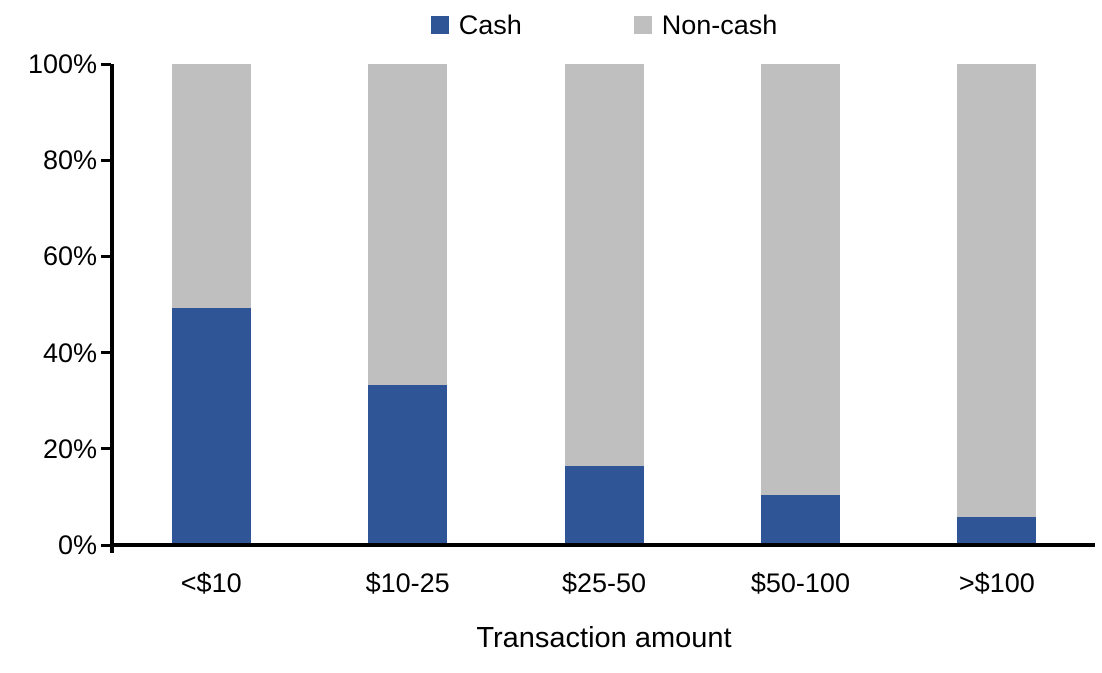  I want to click on noncash-swatch-icon, so click(642, 25).